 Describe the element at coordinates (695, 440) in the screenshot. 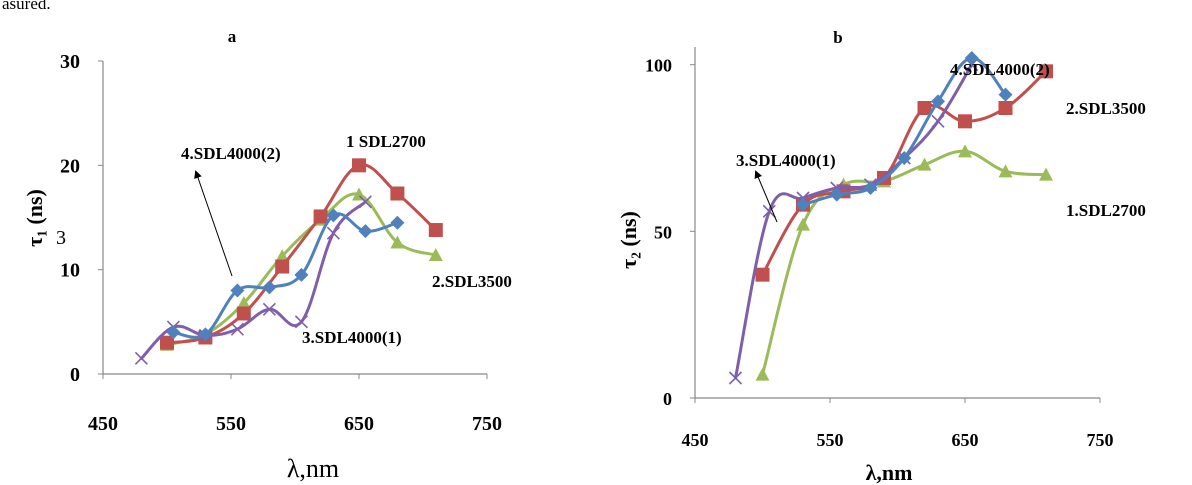

I see `chart-b-x-tick-label: 450` at that location.